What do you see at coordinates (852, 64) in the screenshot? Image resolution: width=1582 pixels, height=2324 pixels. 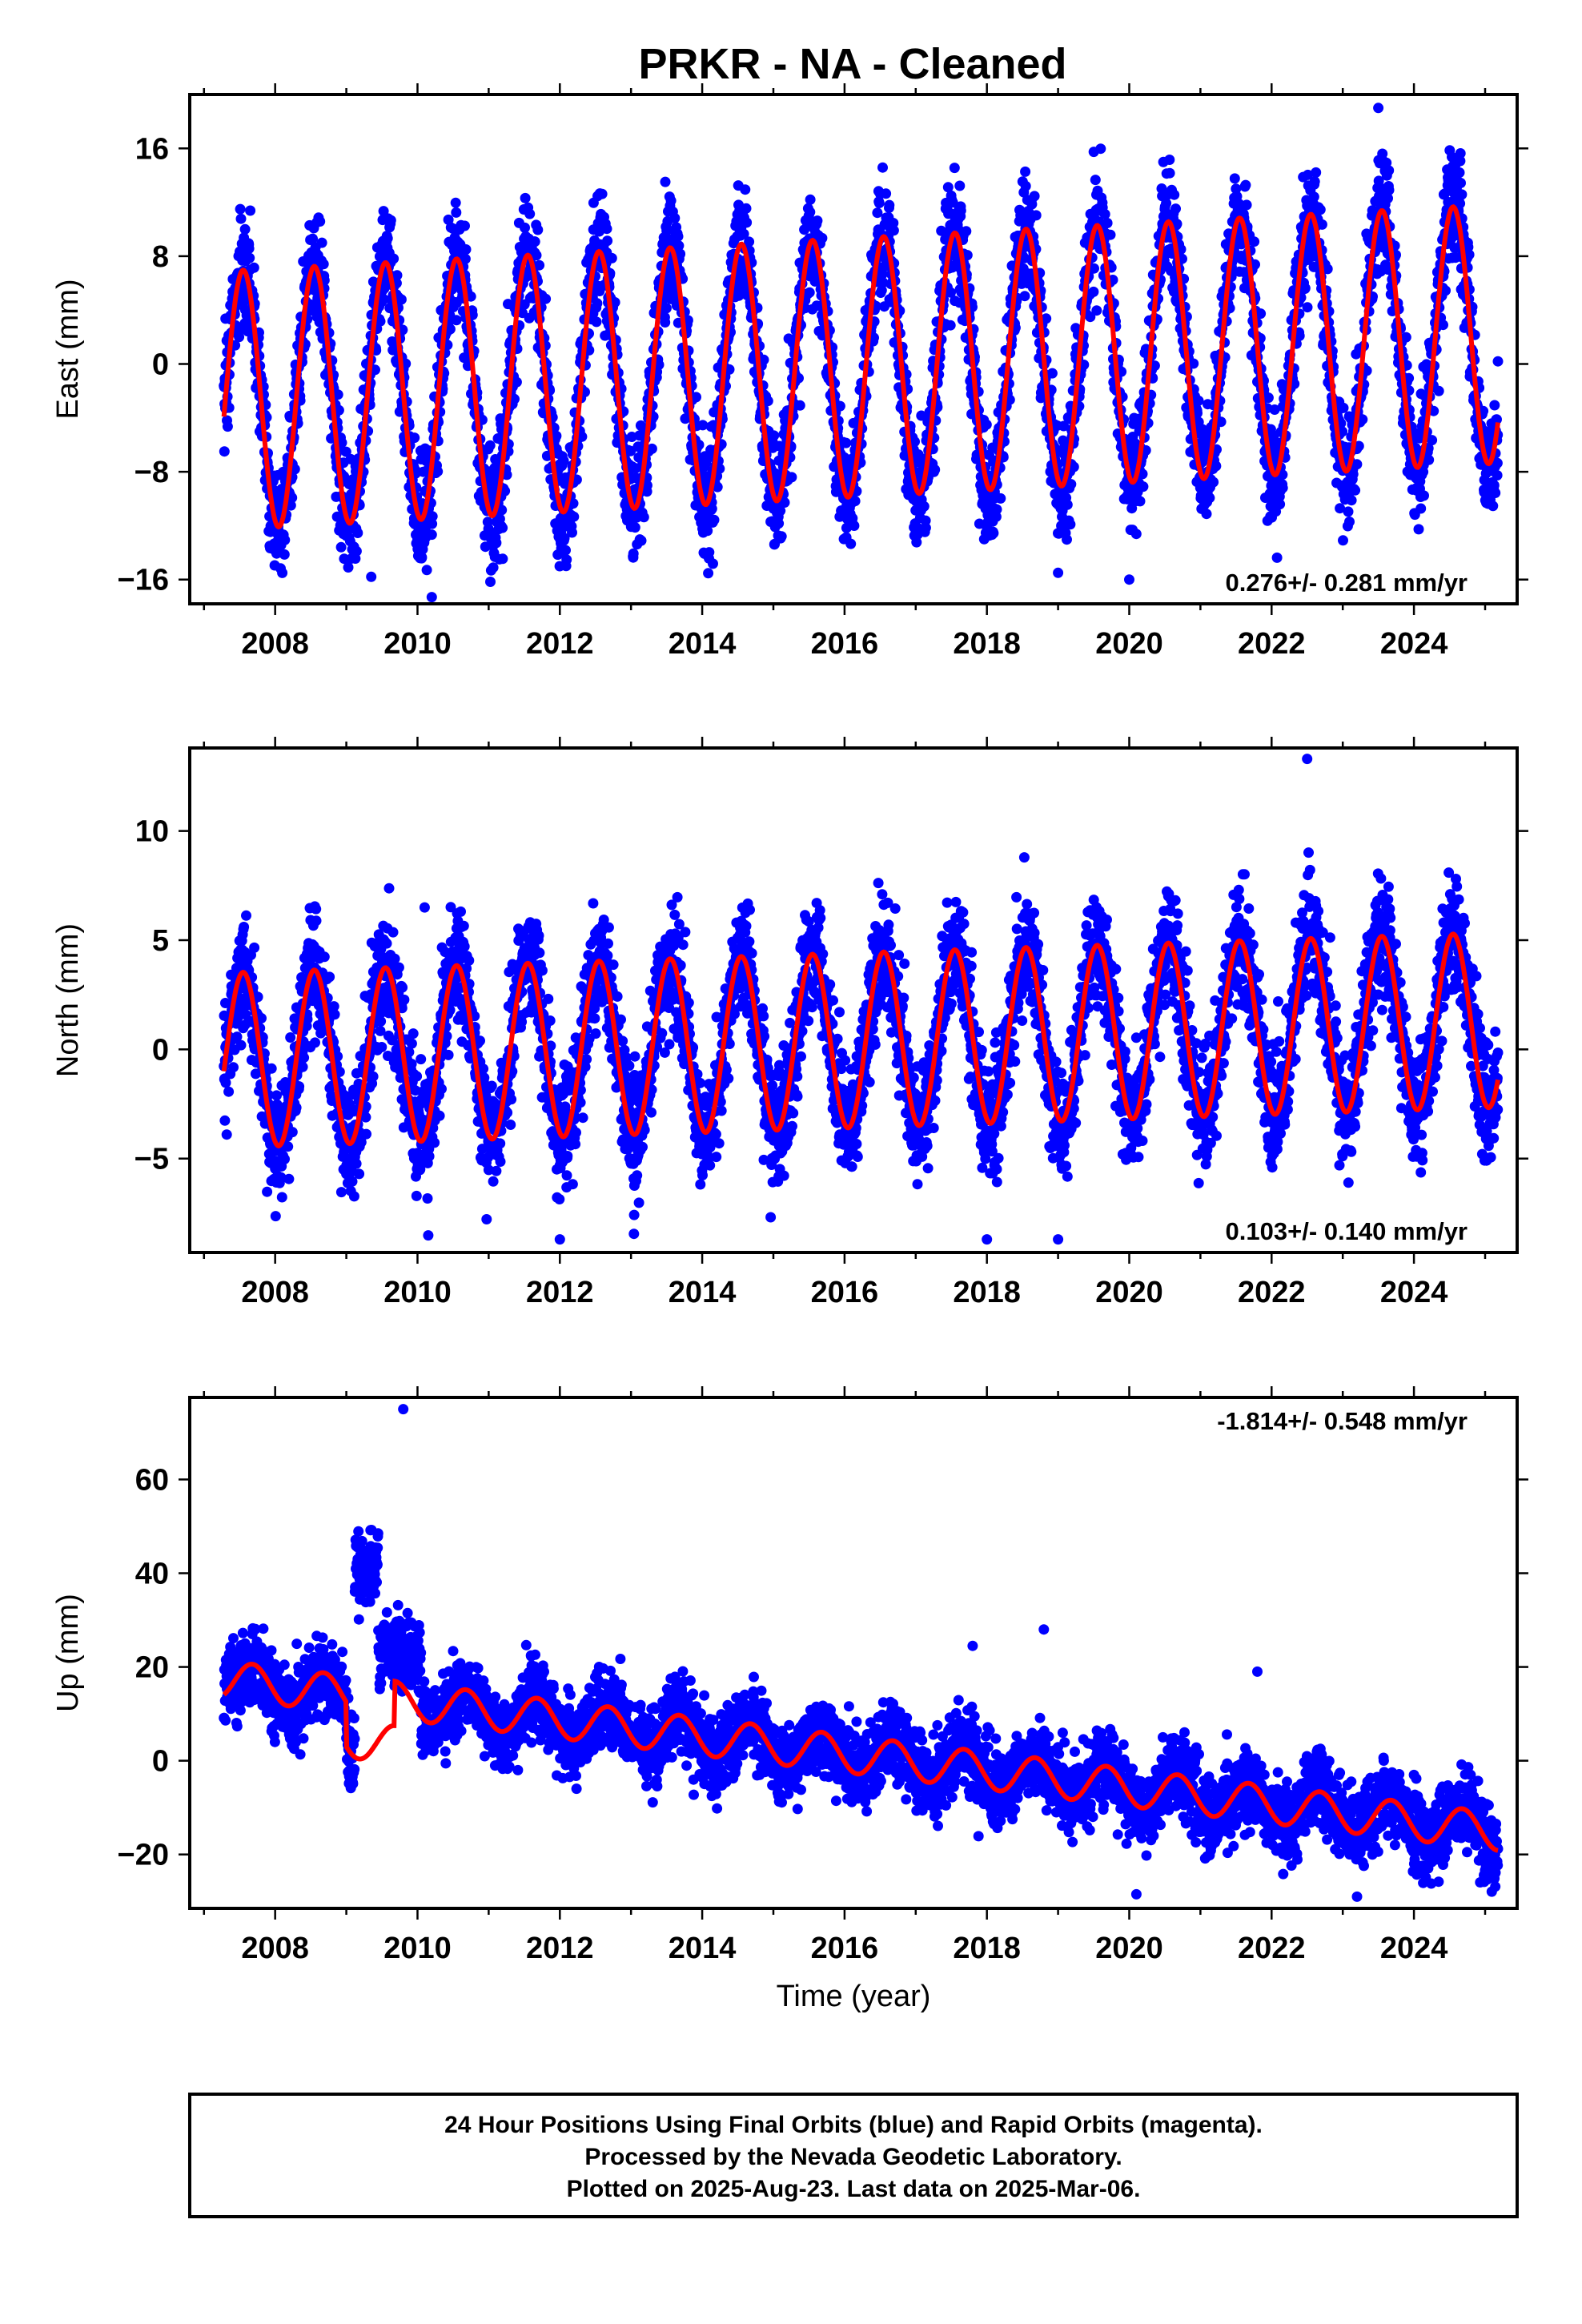 I see `chart-title: PRKR - NA - Cleaned` at bounding box center [852, 64].